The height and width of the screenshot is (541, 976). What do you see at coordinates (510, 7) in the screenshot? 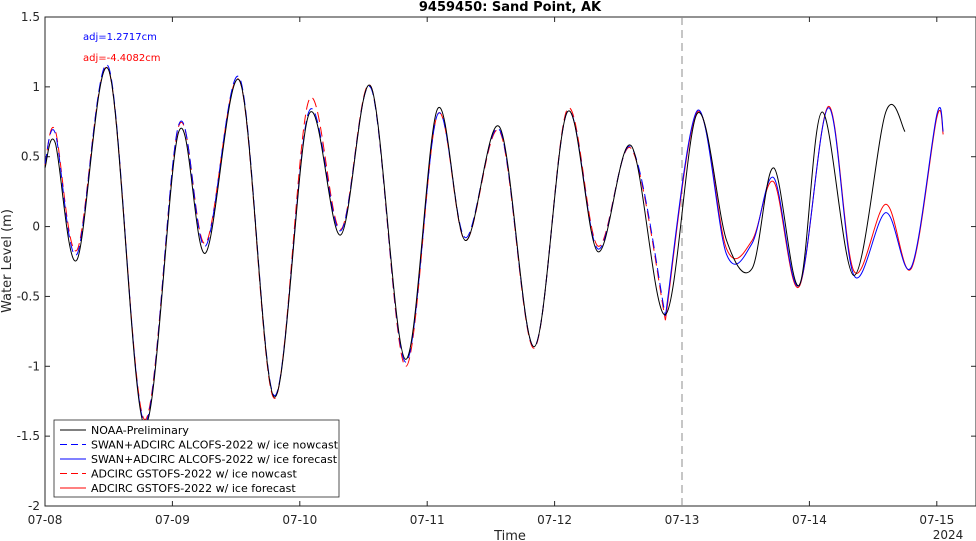
I see `chart-title: 9459450: Sand Point, AK` at bounding box center [510, 7].